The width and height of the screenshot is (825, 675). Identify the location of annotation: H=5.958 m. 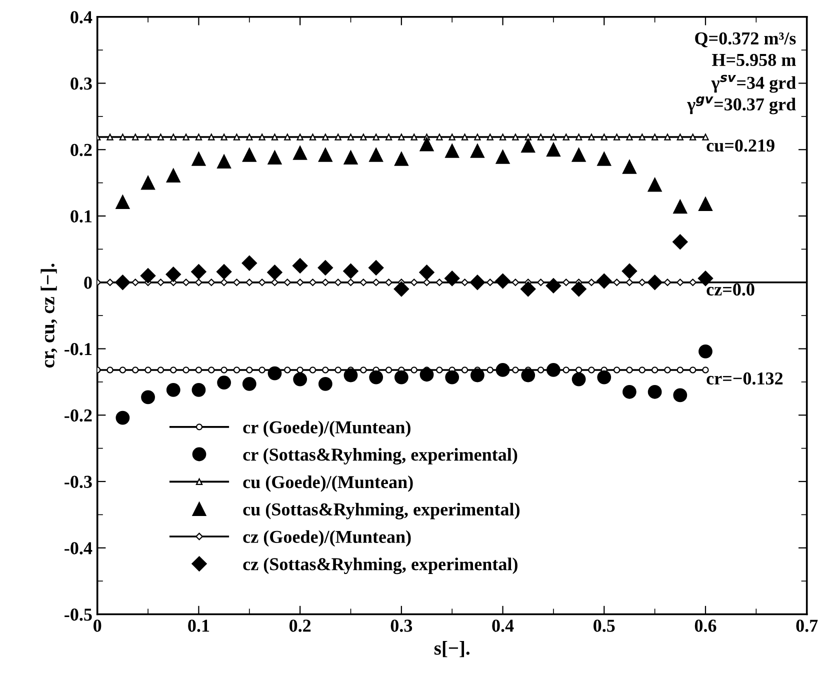
(754, 60).